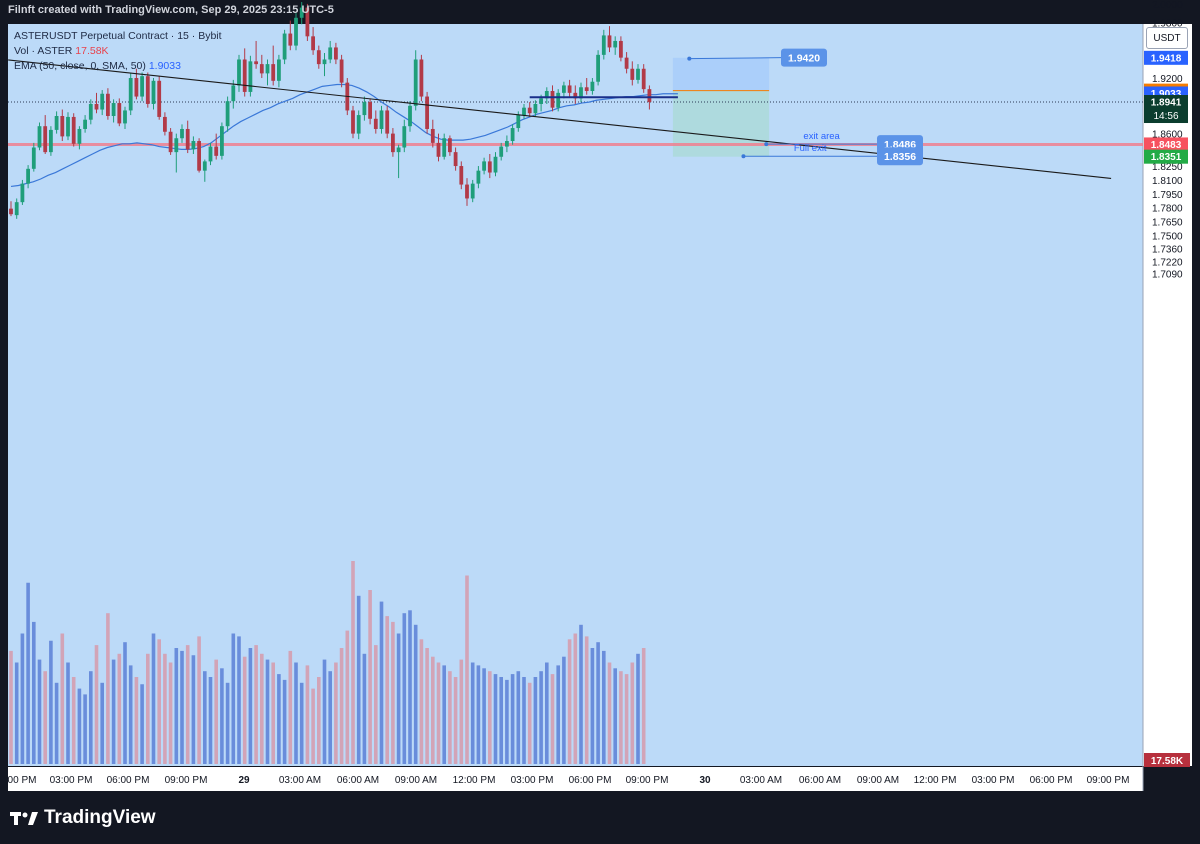 The width and height of the screenshot is (1200, 844). I want to click on volume-tag-box, so click(1167, 760).